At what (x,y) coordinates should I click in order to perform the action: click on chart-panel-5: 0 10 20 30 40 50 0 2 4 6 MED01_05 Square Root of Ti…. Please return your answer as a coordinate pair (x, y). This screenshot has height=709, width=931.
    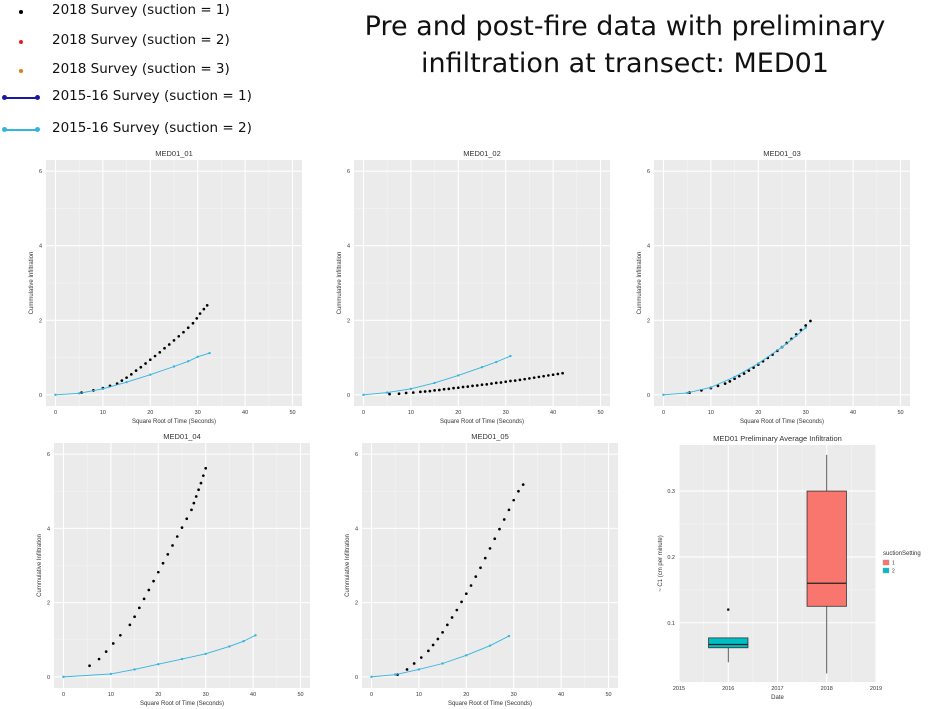
    Looking at the image, I should click on (481, 569).